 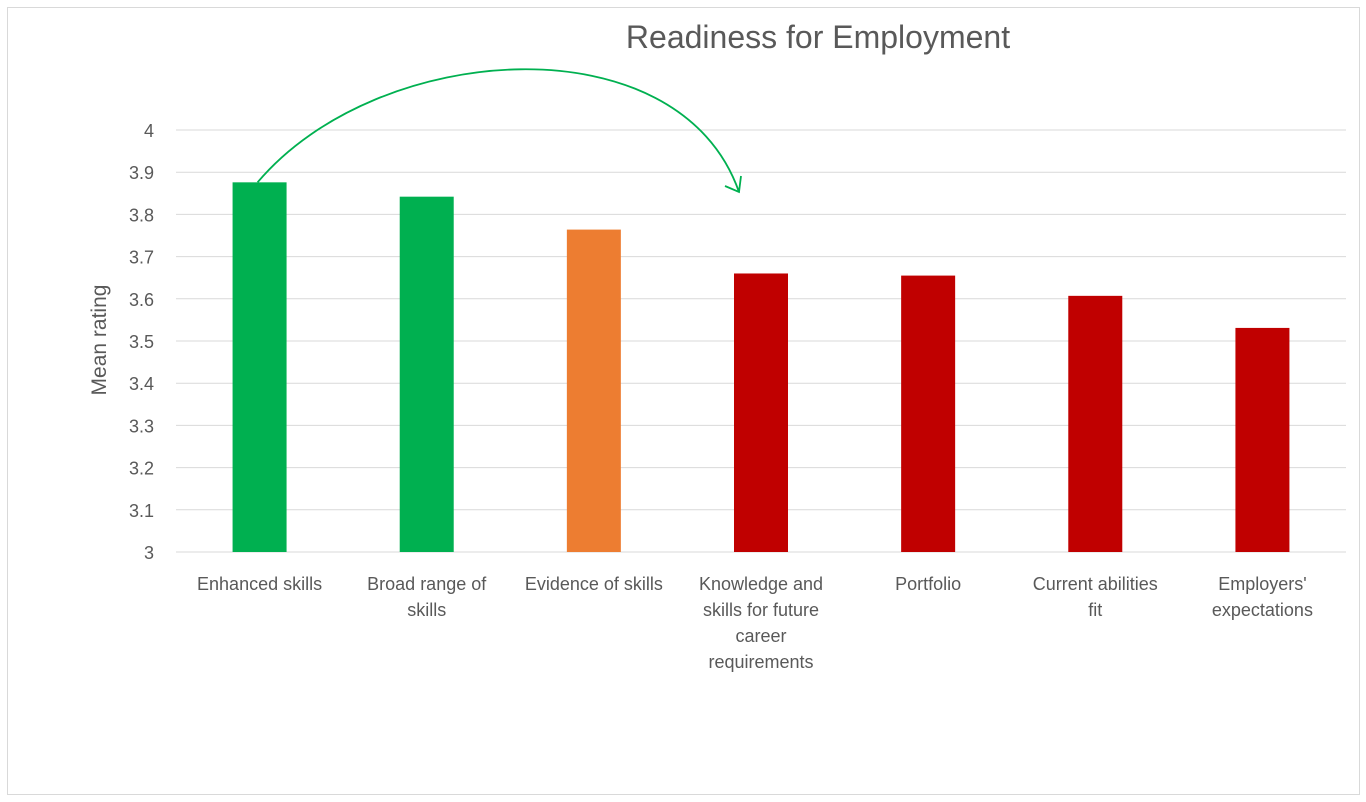 I want to click on y-axis-label: Mean rating, so click(x=99, y=340).